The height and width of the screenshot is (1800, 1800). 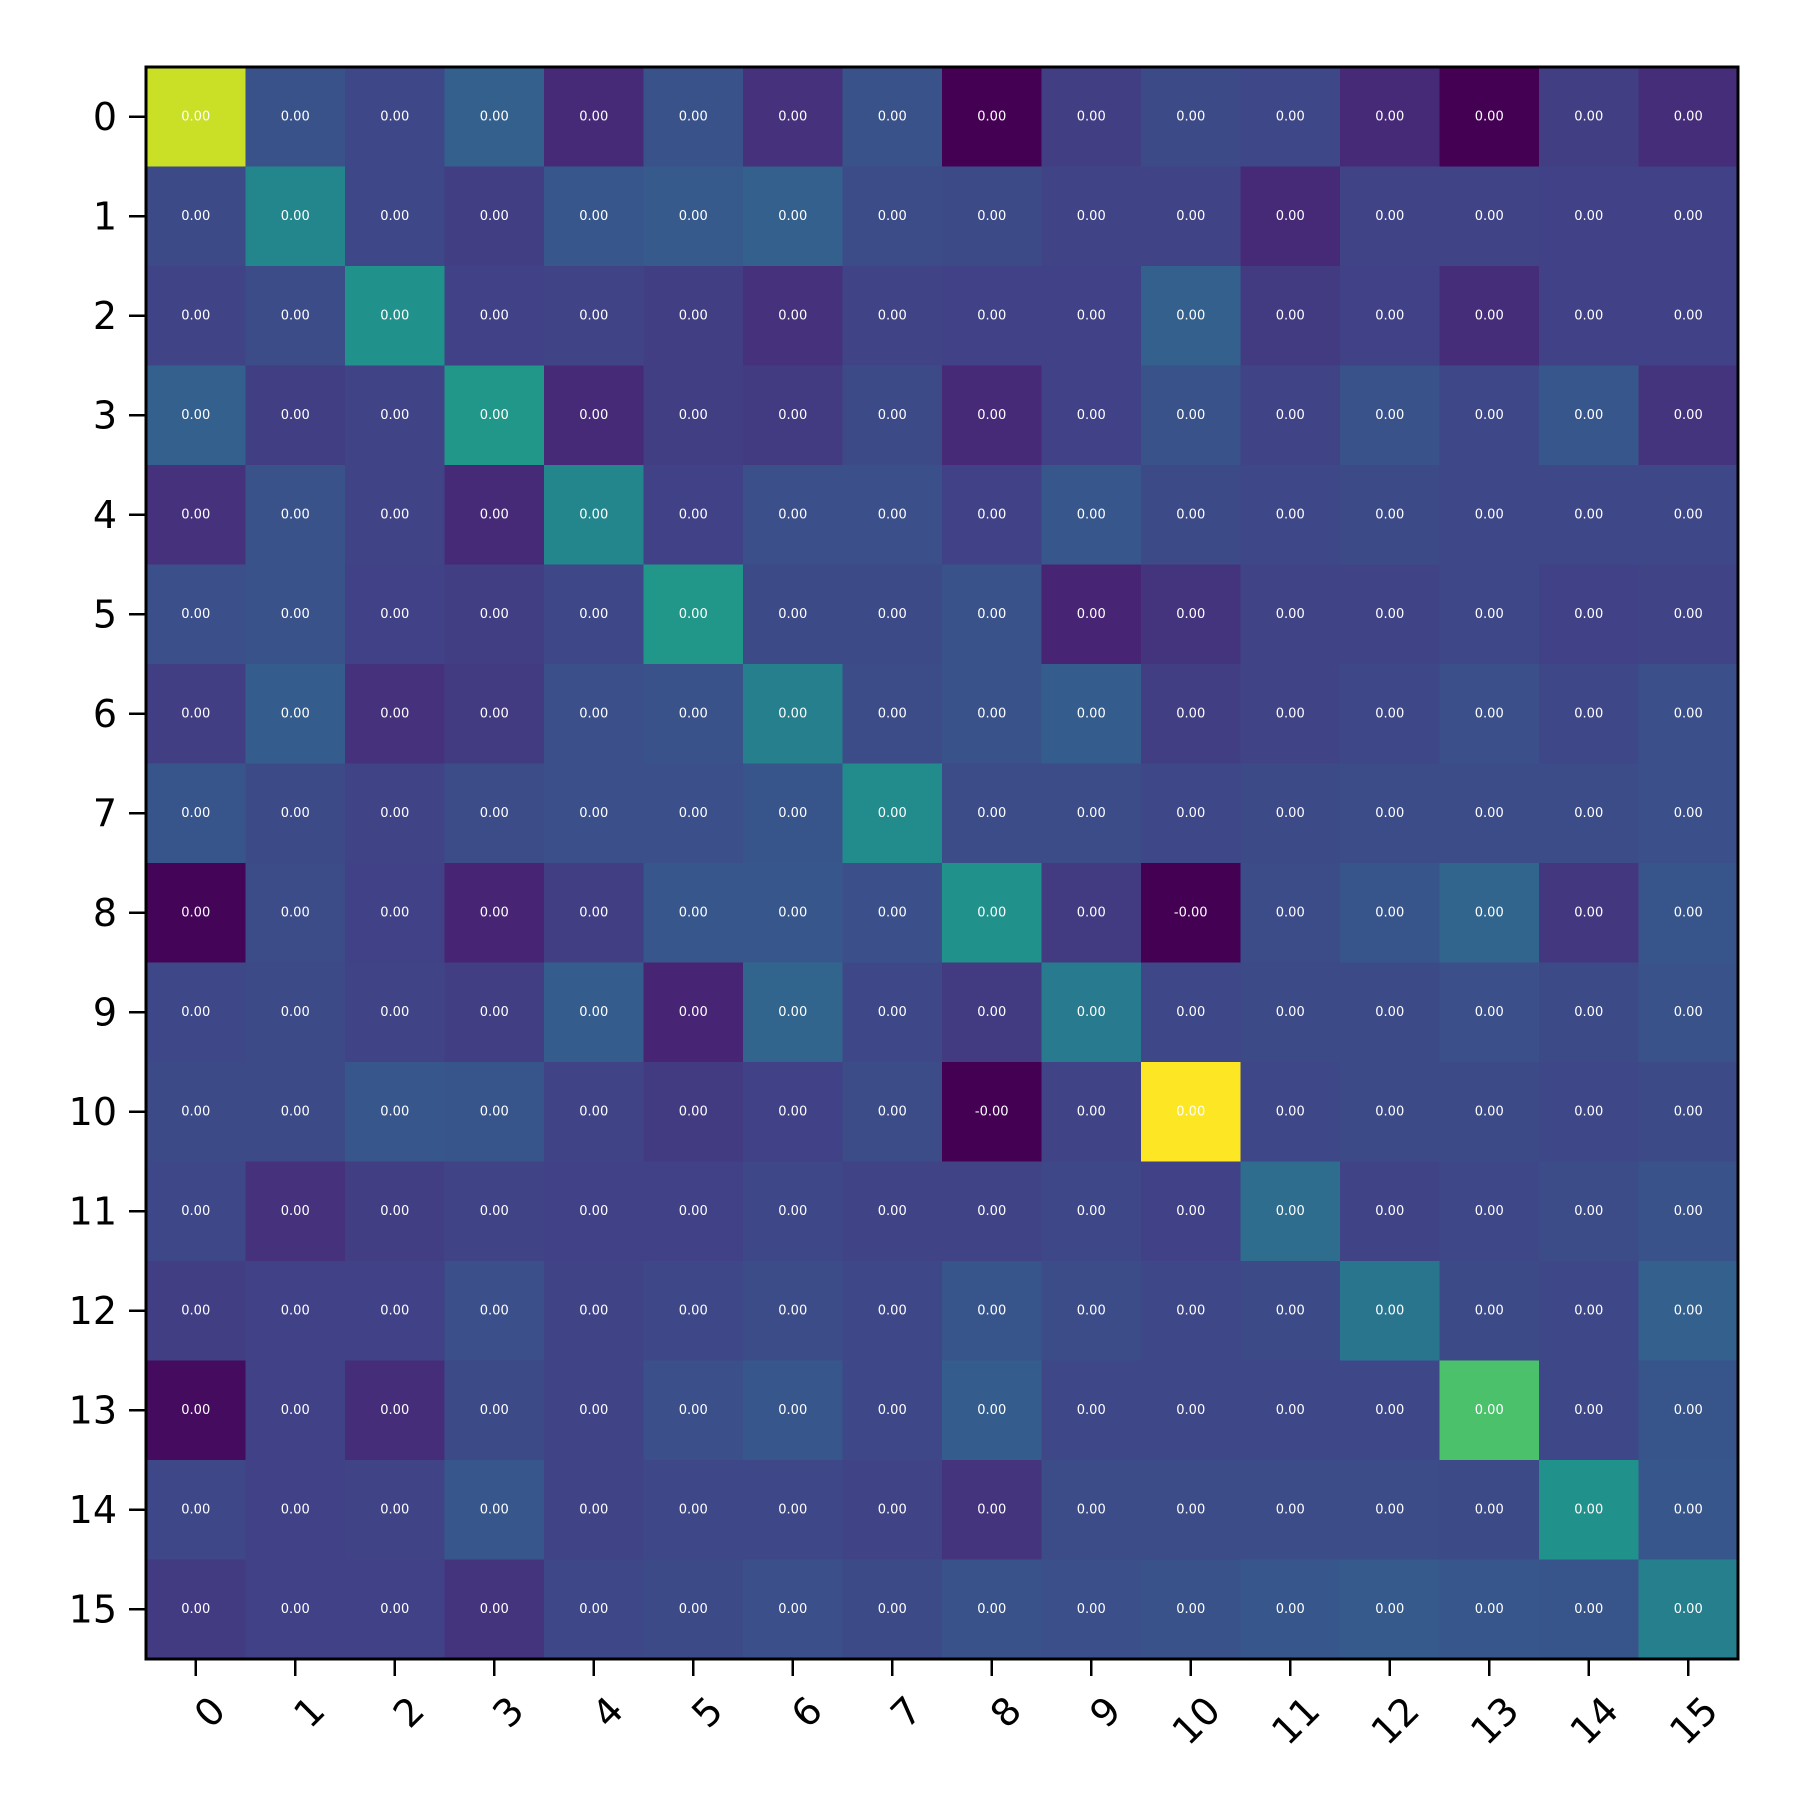 I want to click on y-tick-label: 6, so click(x=105, y=714).